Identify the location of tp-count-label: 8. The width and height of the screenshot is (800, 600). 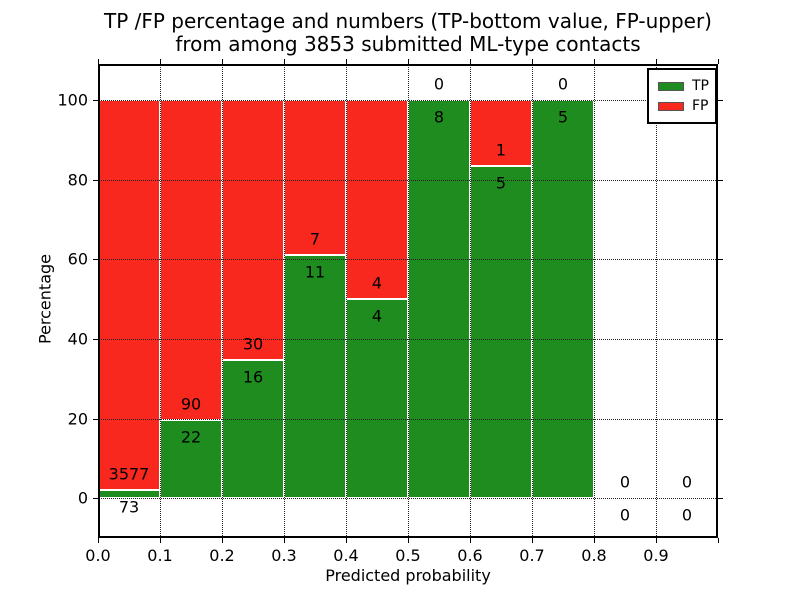
(439, 117).